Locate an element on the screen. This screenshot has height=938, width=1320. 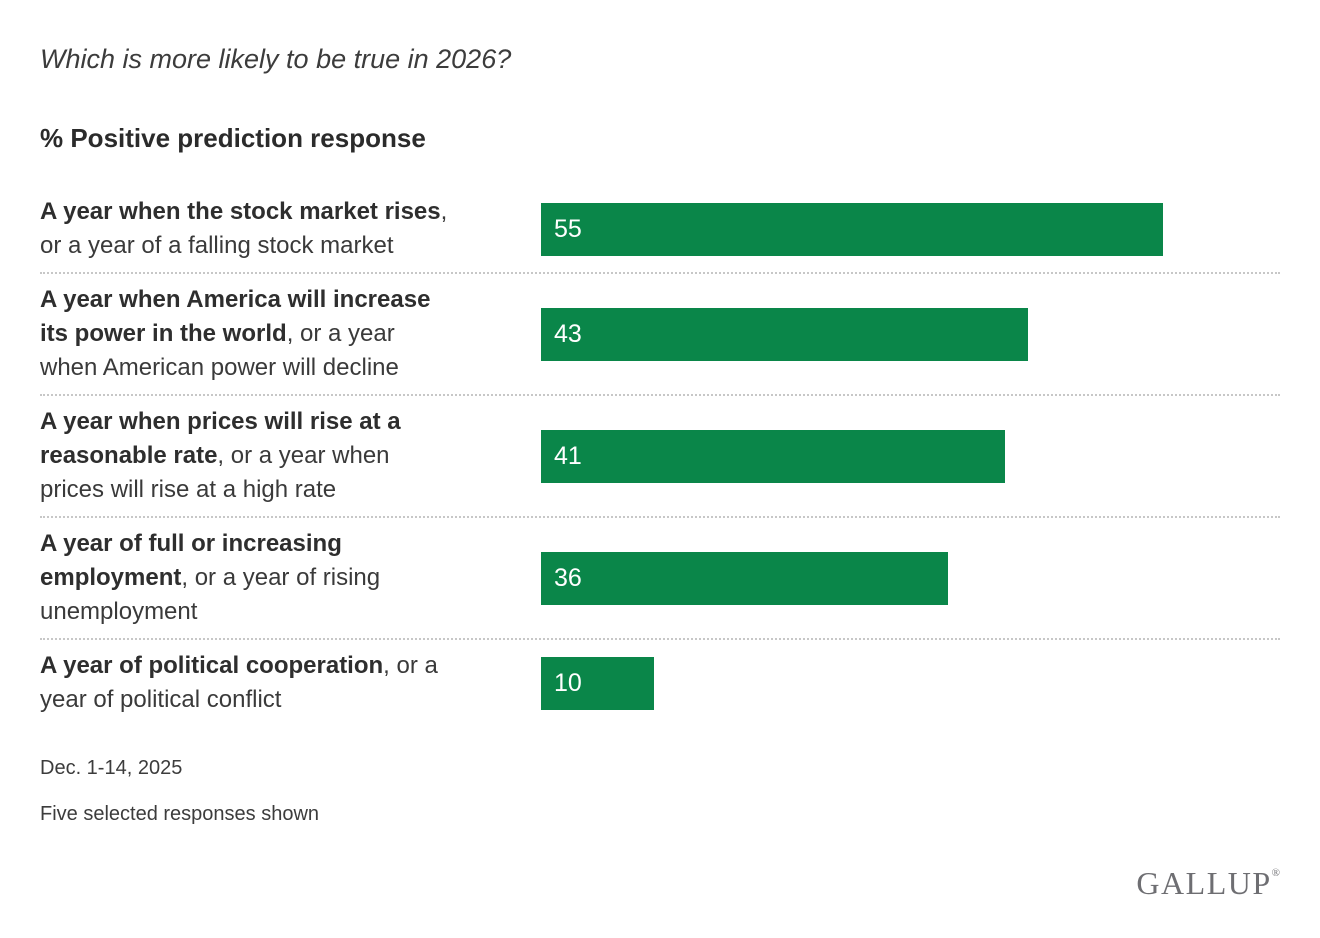
value-bar: 55 is located at coordinates (852, 229).